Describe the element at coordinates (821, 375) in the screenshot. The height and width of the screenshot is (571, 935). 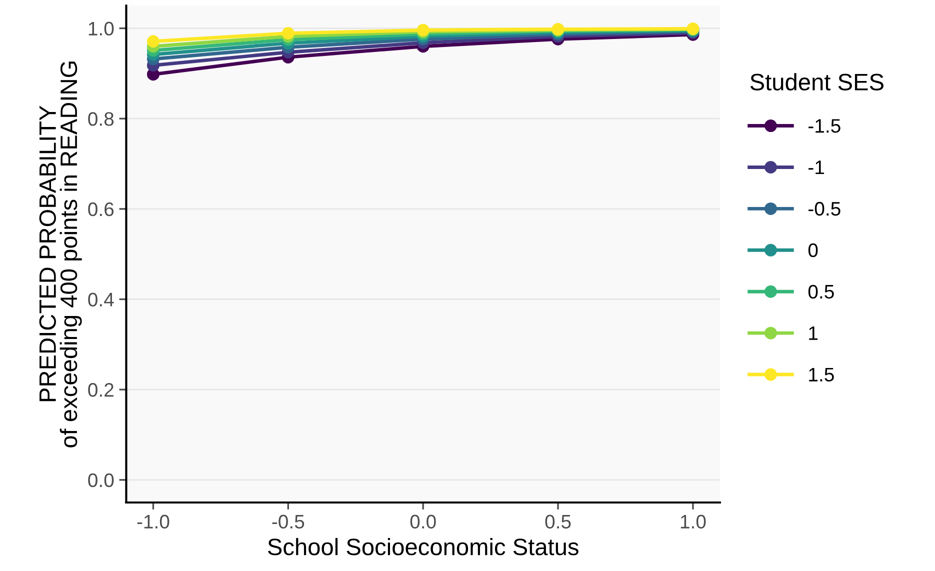
I see `legend-label: 1.5` at that location.